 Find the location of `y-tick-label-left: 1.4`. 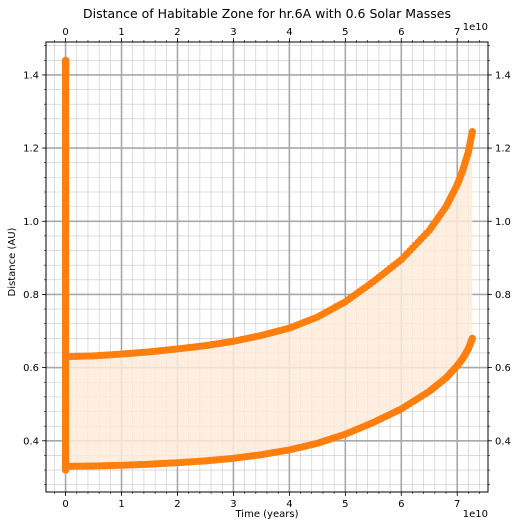

y-tick-label-left: 1.4 is located at coordinates (31, 75).